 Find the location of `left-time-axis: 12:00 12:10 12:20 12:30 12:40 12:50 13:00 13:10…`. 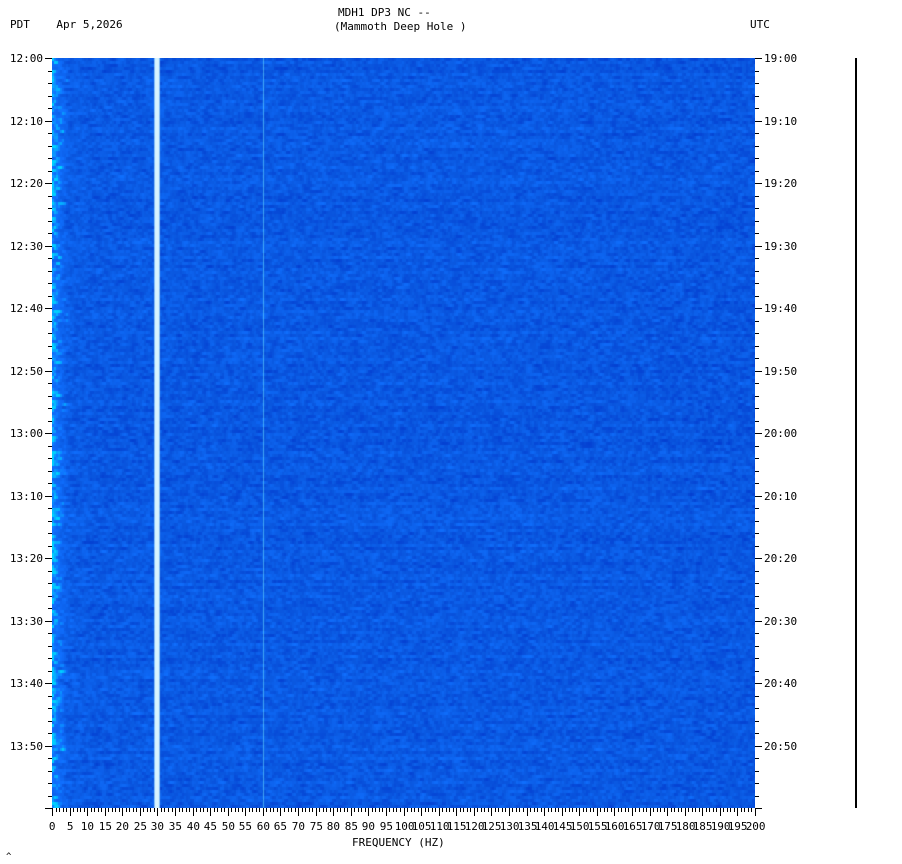

left-time-axis: 12:00 12:10 12:20 12:30 12:40 12:50 13:00 13:10… is located at coordinates (26, 430).